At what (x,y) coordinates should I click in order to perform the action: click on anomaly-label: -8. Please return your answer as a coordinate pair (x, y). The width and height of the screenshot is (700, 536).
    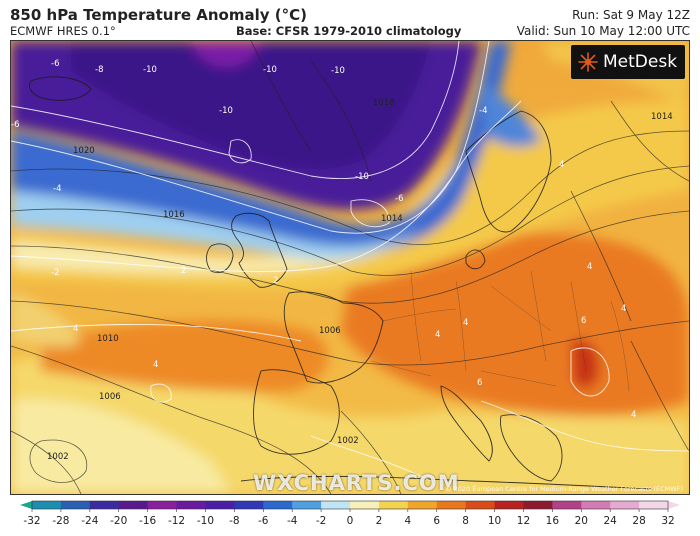
    Looking at the image, I should click on (99, 70).